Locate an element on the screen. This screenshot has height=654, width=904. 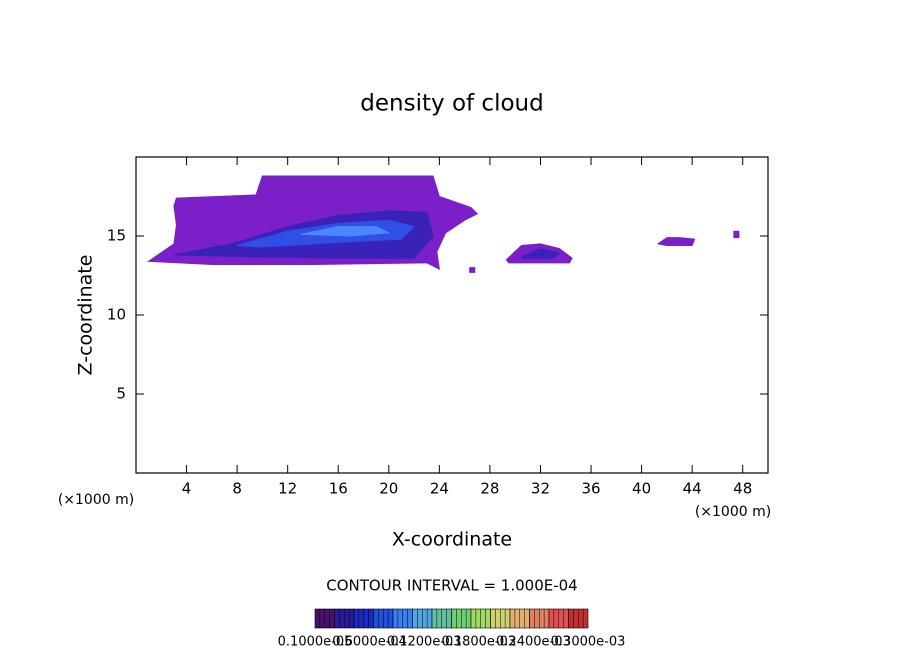
x-axis-label: X-coordinate is located at coordinates (452, 540).